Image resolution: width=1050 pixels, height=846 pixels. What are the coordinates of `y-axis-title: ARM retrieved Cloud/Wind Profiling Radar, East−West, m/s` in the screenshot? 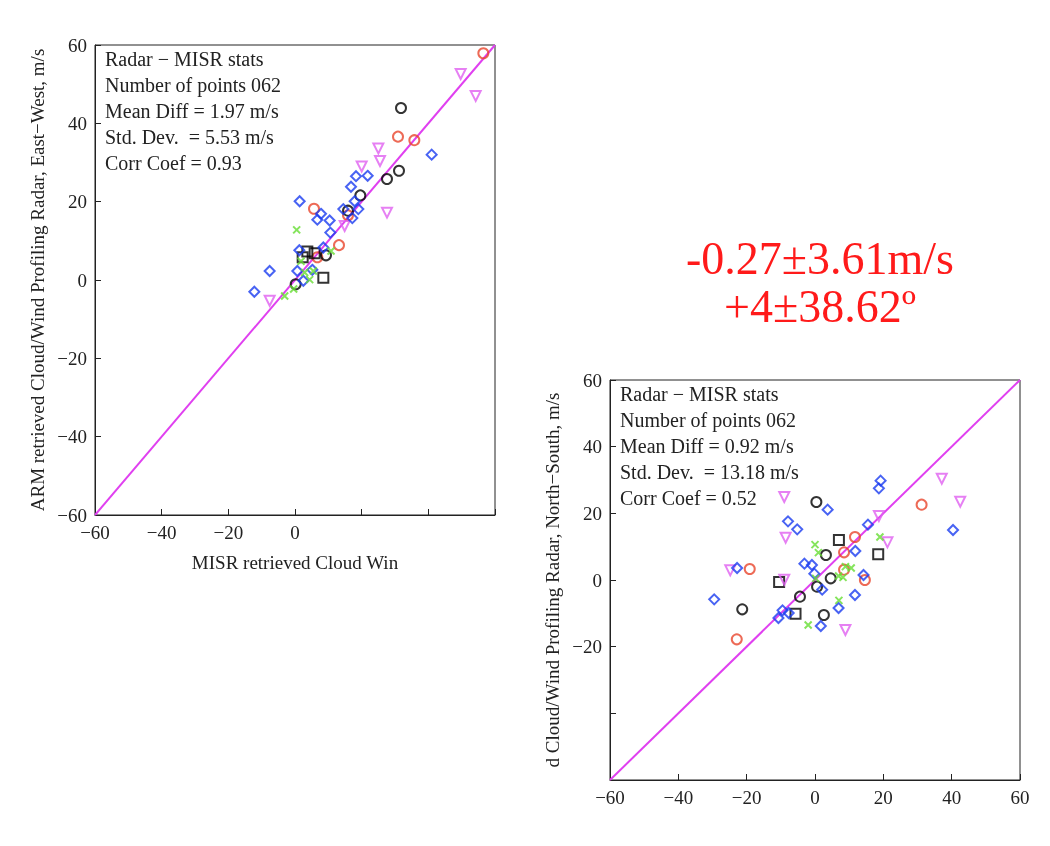 It's located at (37, 280).